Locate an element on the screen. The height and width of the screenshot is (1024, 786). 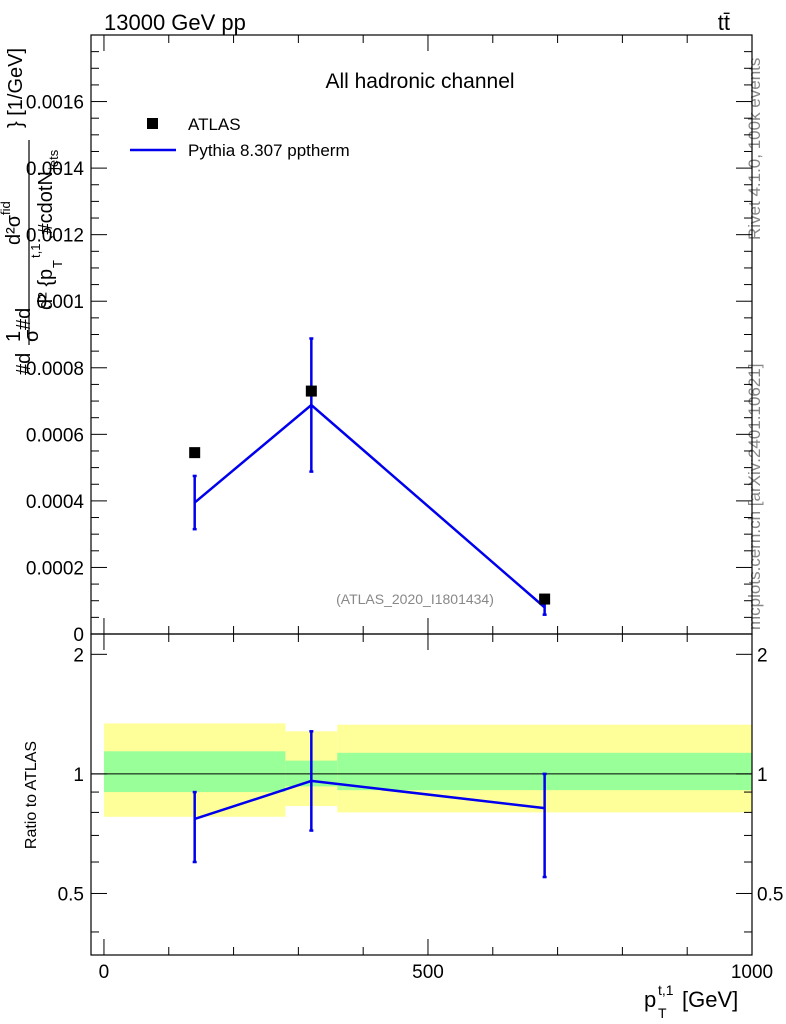
ylabel-part: 1 is located at coordinates (14, 336).